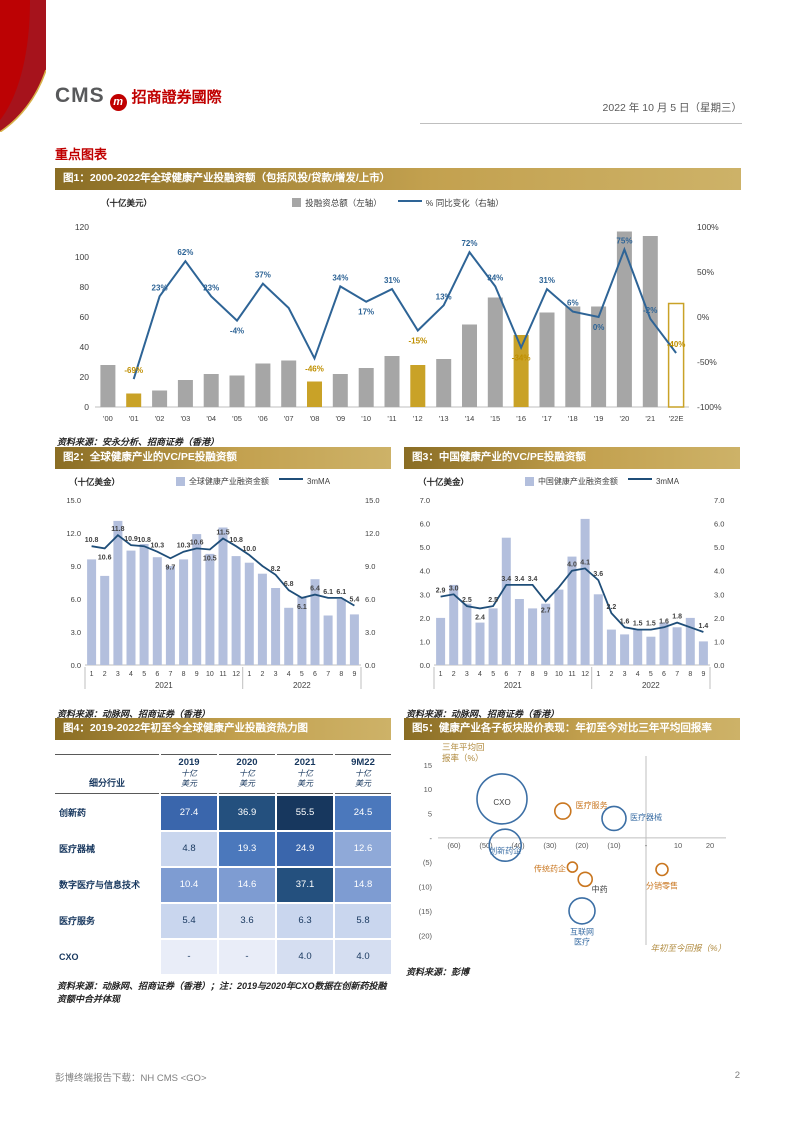  I want to click on svg-text: (15), so click(426, 911).